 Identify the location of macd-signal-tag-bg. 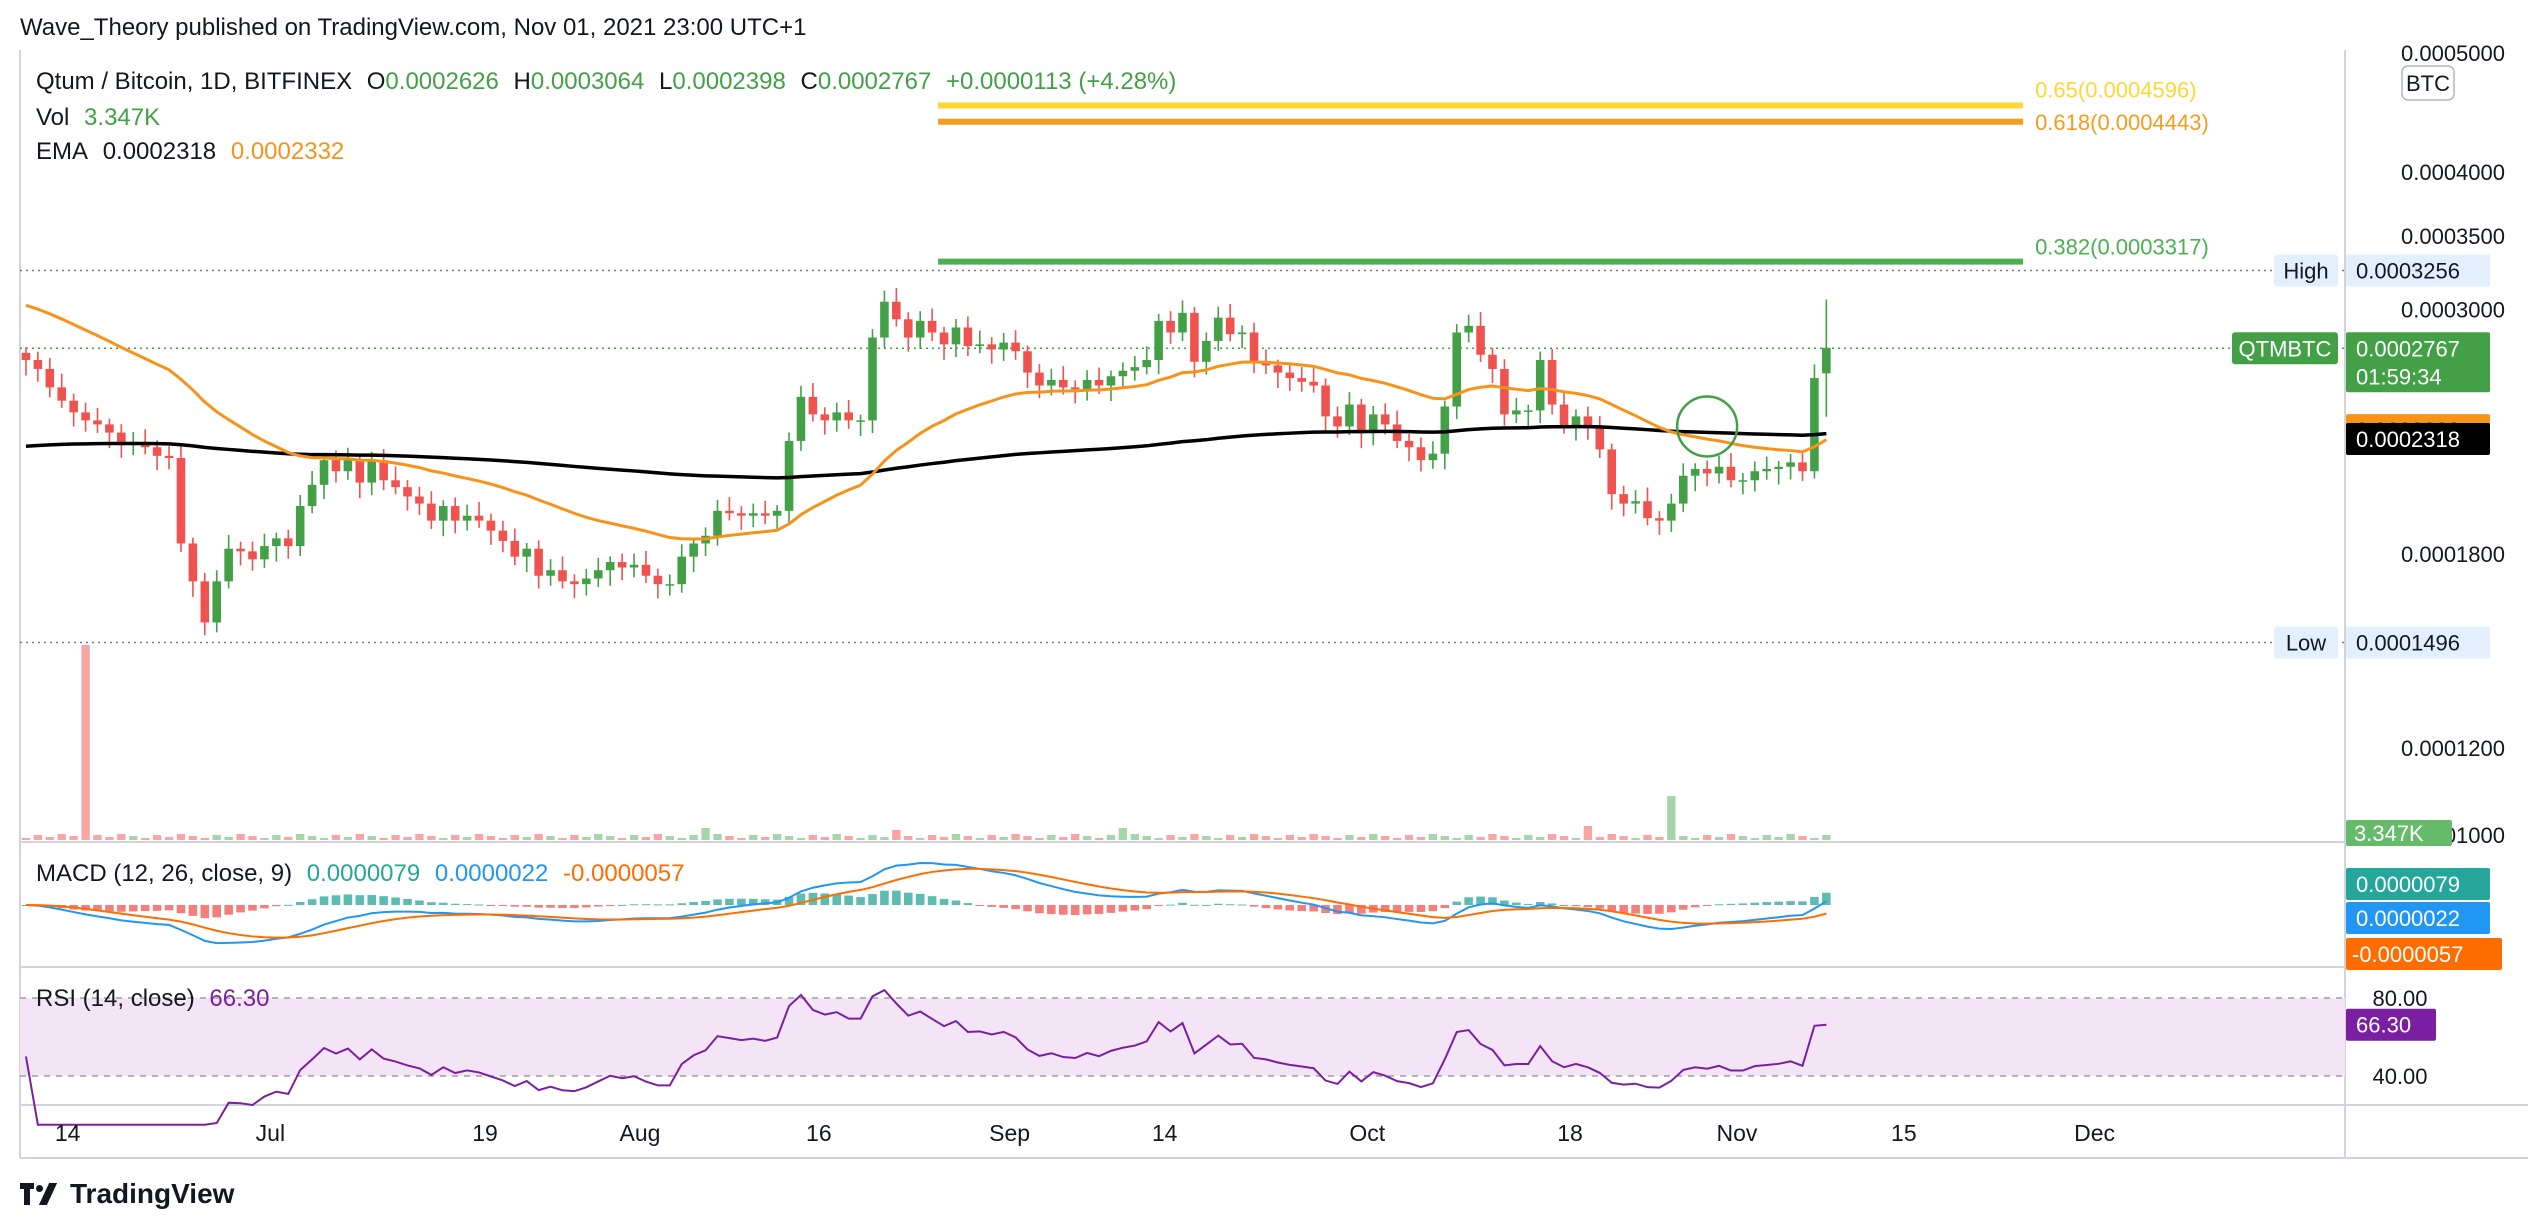
(2424, 954).